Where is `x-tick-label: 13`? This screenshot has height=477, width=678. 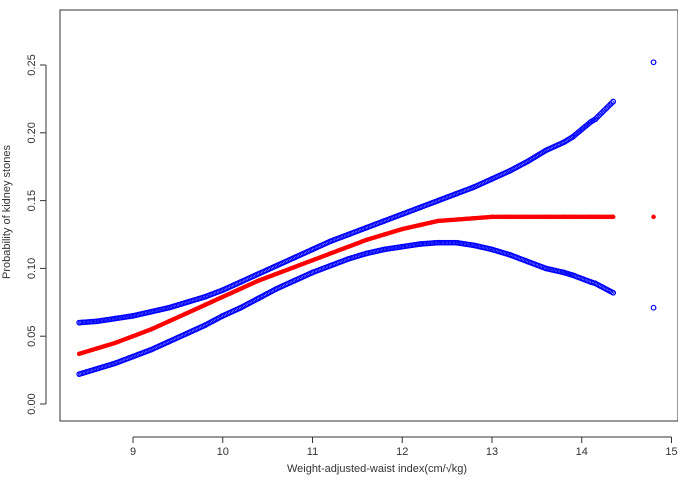 x-tick-label: 13 is located at coordinates (492, 452).